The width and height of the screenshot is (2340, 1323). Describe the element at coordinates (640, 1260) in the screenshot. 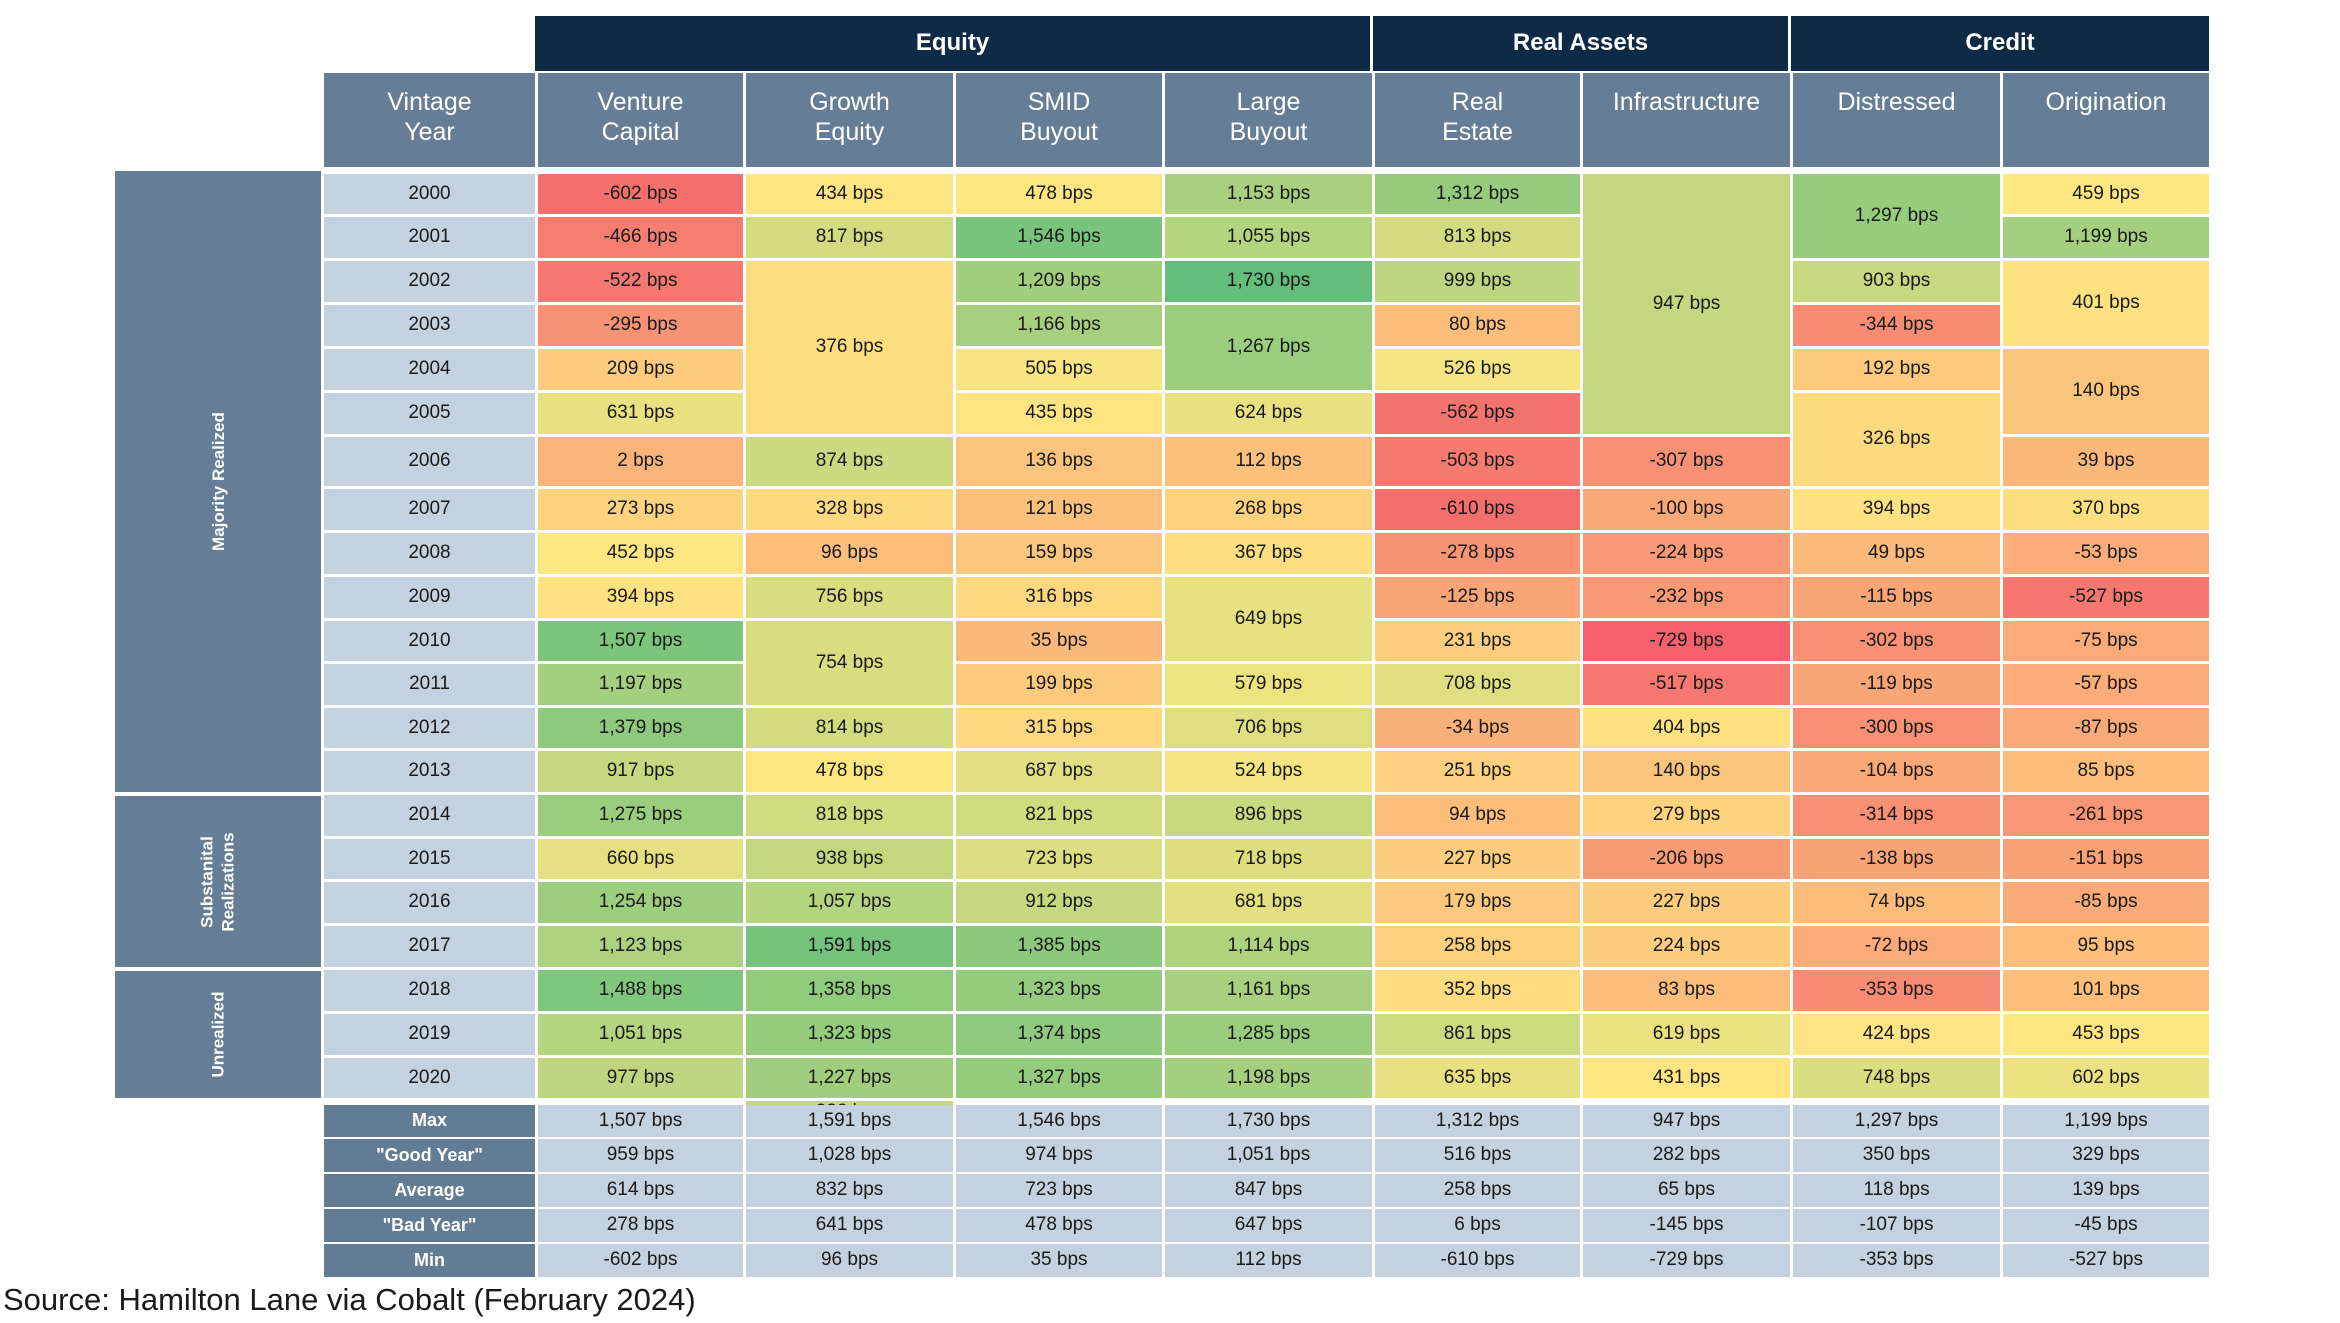

I see `summary-cell: -602 bps` at that location.